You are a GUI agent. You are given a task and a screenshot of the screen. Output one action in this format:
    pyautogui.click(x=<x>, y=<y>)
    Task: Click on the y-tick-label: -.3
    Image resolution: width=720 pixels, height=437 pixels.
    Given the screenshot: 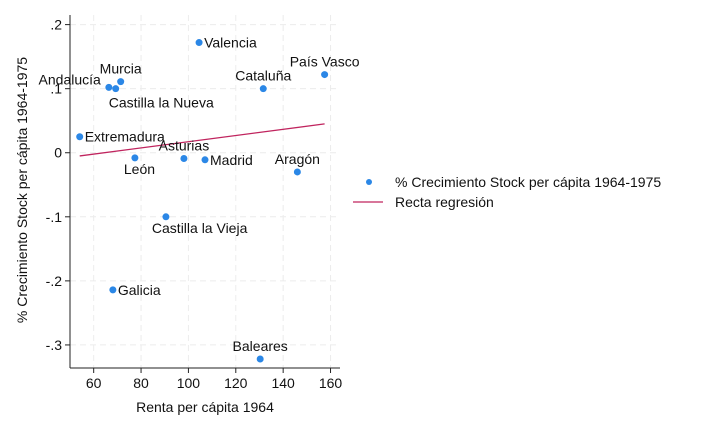 What is the action you would take?
    pyautogui.click(x=54, y=345)
    